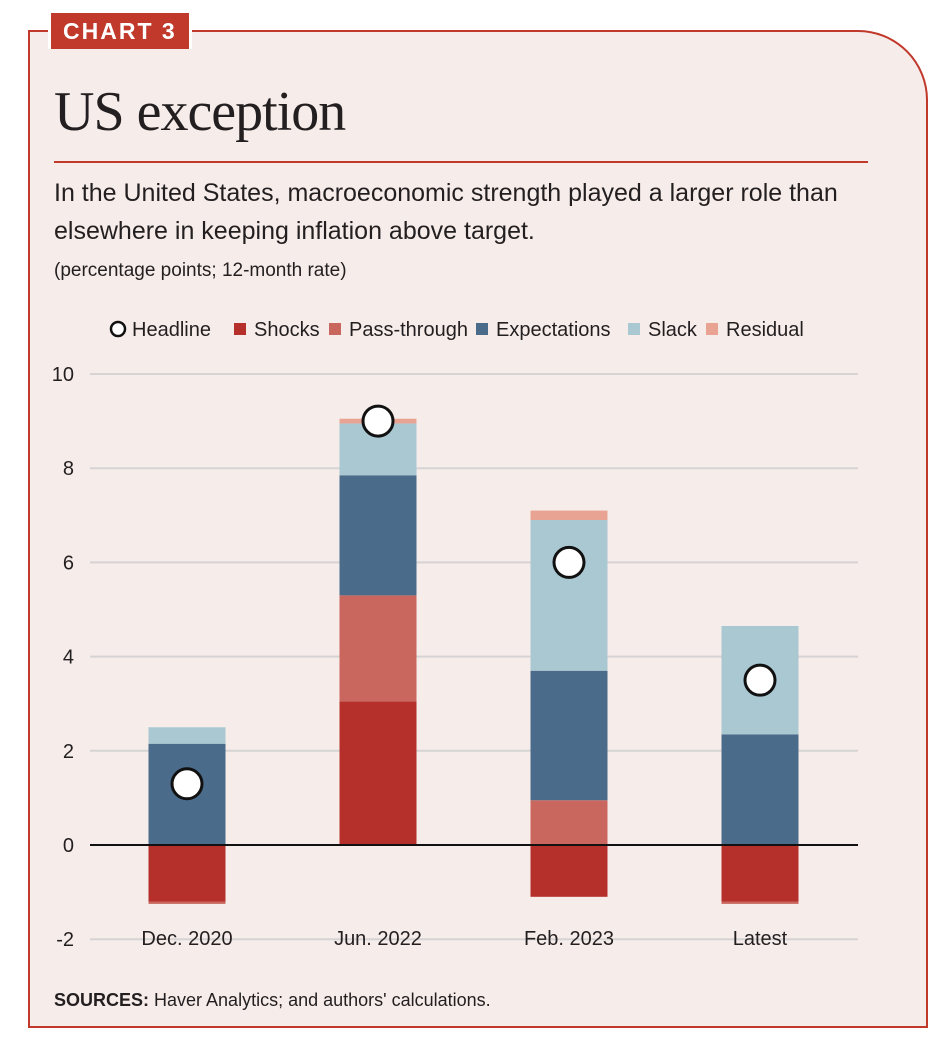  Describe the element at coordinates (760, 939) in the screenshot. I see `x-tick-label: Latest` at that location.